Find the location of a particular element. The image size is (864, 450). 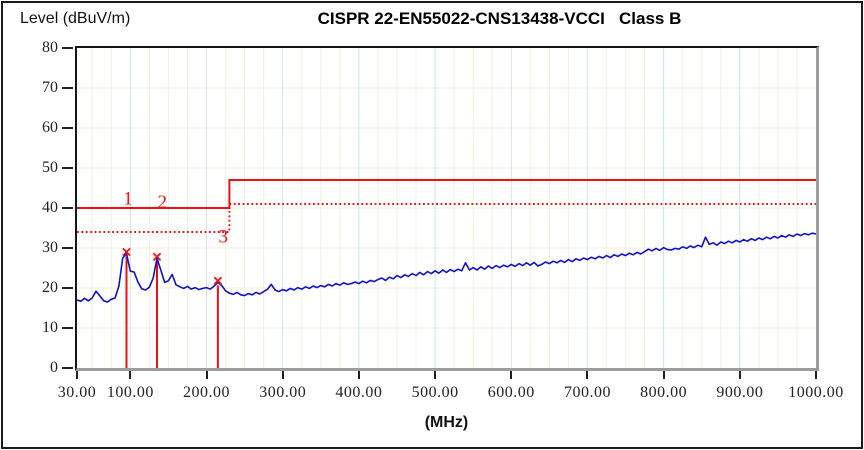

limit-annotations: 1 2 3 is located at coordinates (175, 217).